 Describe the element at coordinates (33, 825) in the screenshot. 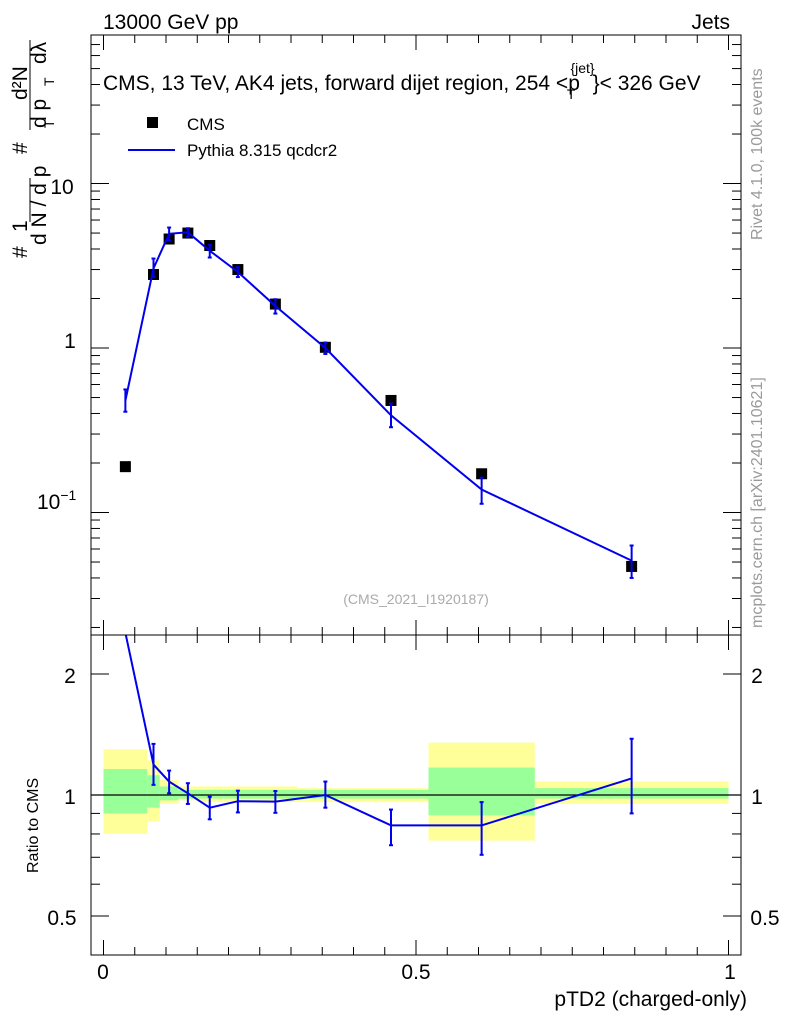

I see `y-axis-label-ratio: Ratio to CMS` at that location.